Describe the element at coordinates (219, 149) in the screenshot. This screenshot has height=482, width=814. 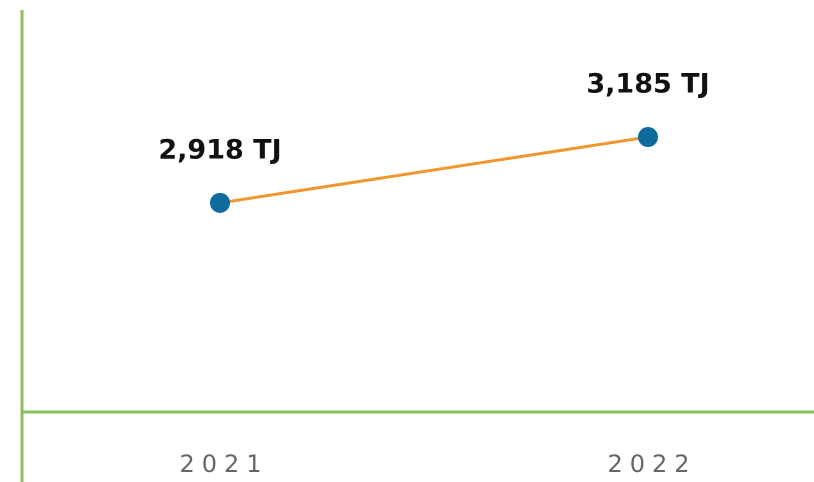
I see `value-label: 2,918 TJ` at that location.